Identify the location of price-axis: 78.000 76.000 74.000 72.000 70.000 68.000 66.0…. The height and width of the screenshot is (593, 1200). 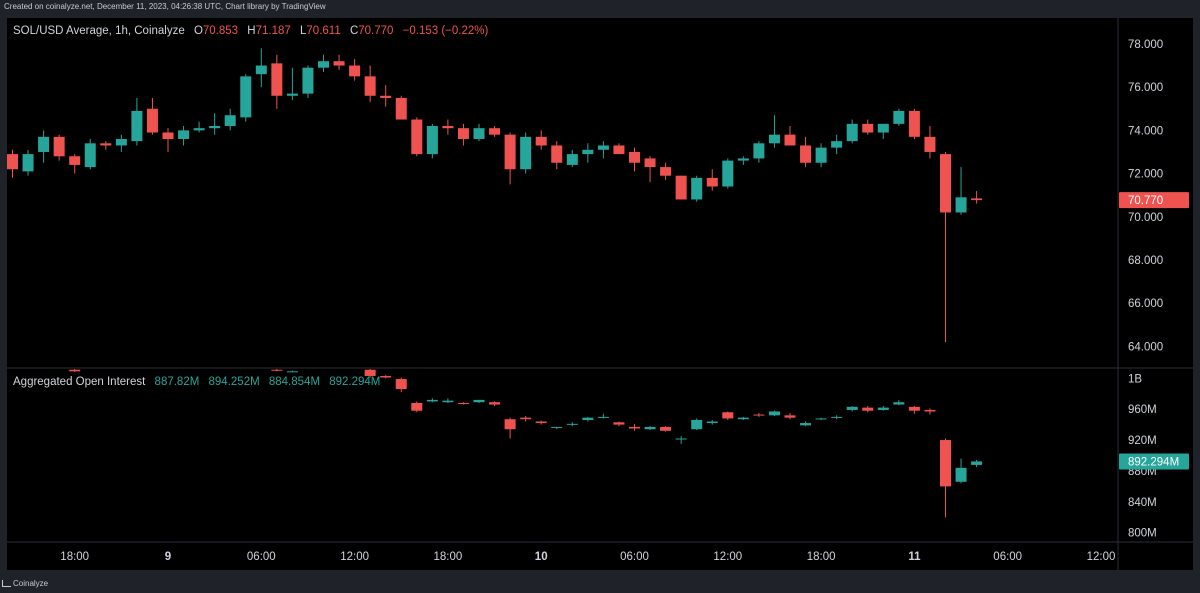
(1154, 196).